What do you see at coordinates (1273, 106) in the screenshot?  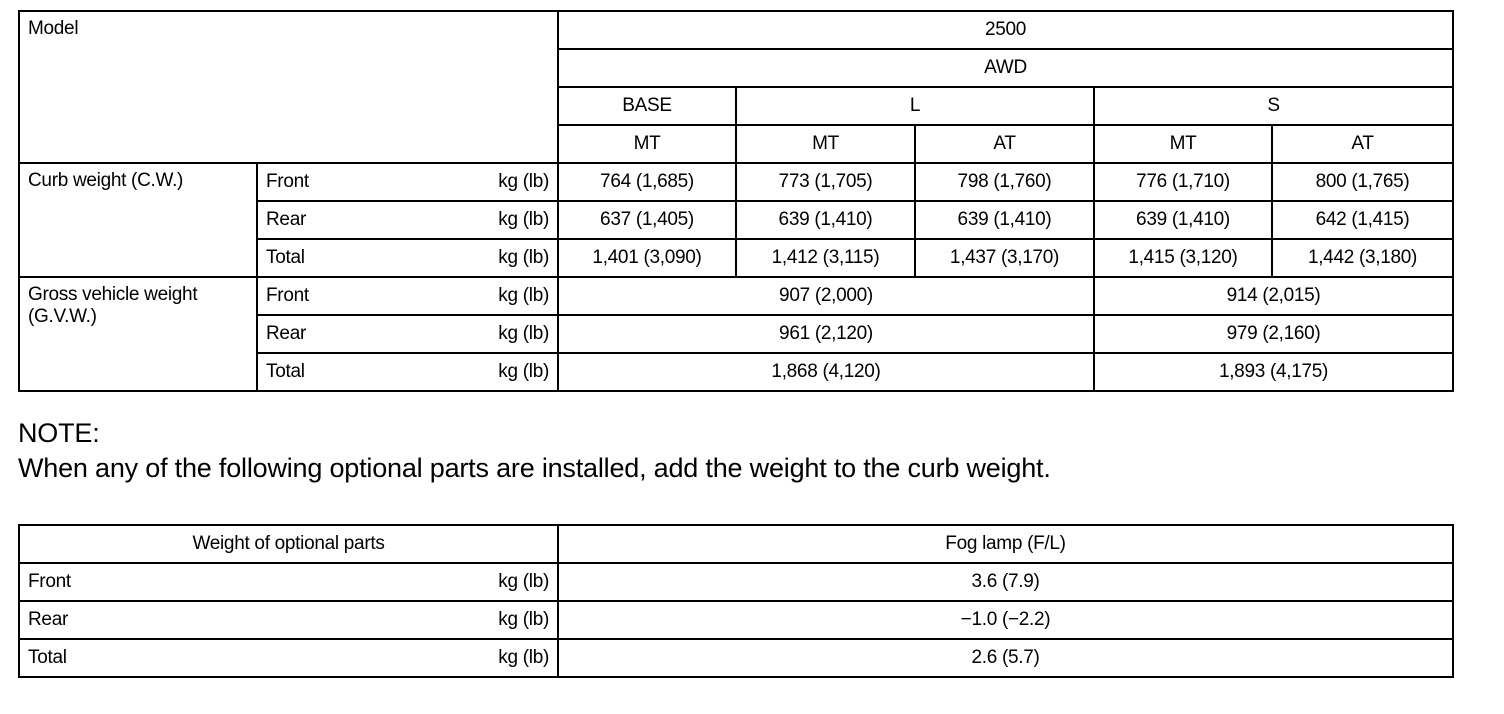 I see `grade-header: S` at bounding box center [1273, 106].